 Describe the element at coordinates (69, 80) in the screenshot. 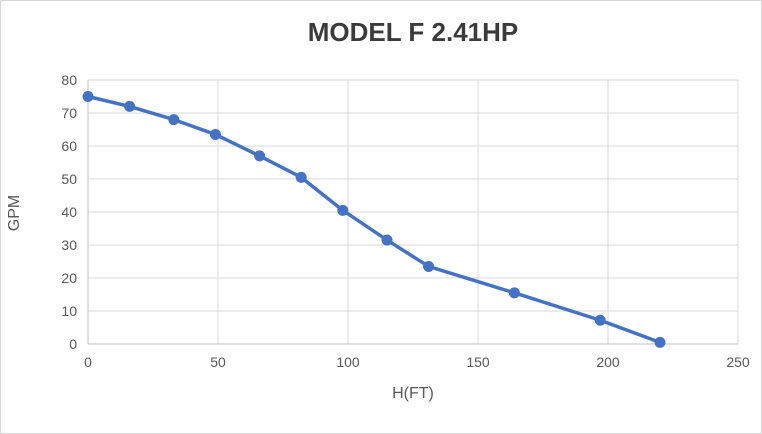

I see `y-tick-label: 80` at that location.